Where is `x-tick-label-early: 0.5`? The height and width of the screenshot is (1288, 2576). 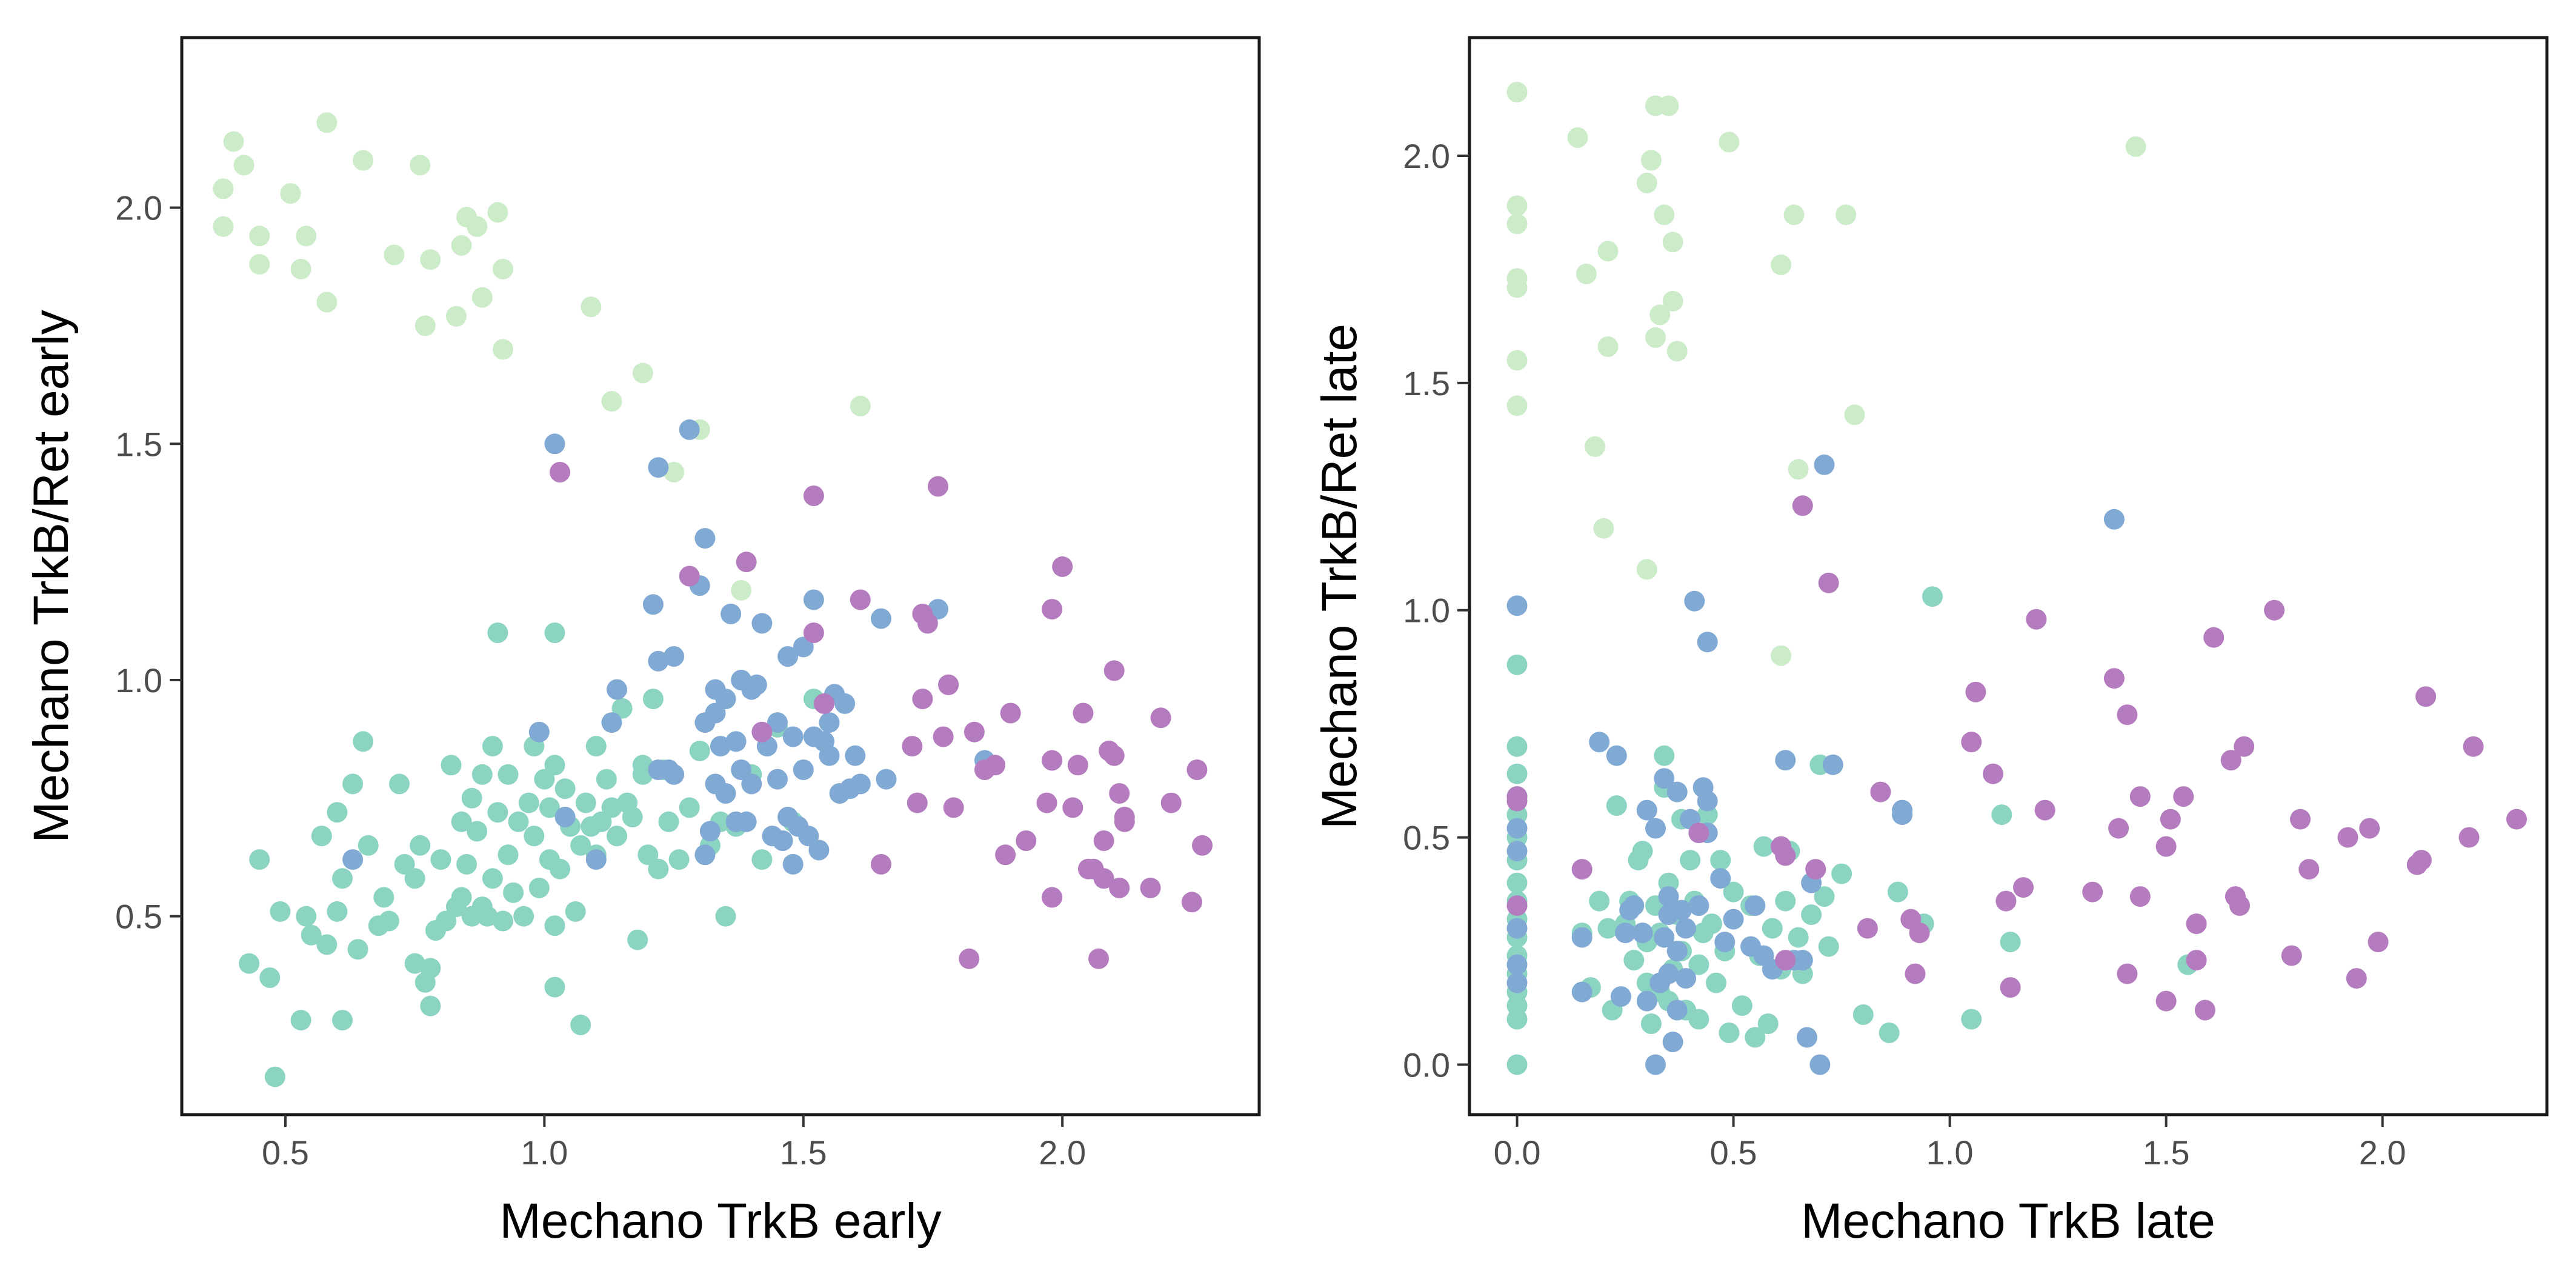
x-tick-label-early: 0.5 is located at coordinates (285, 1152).